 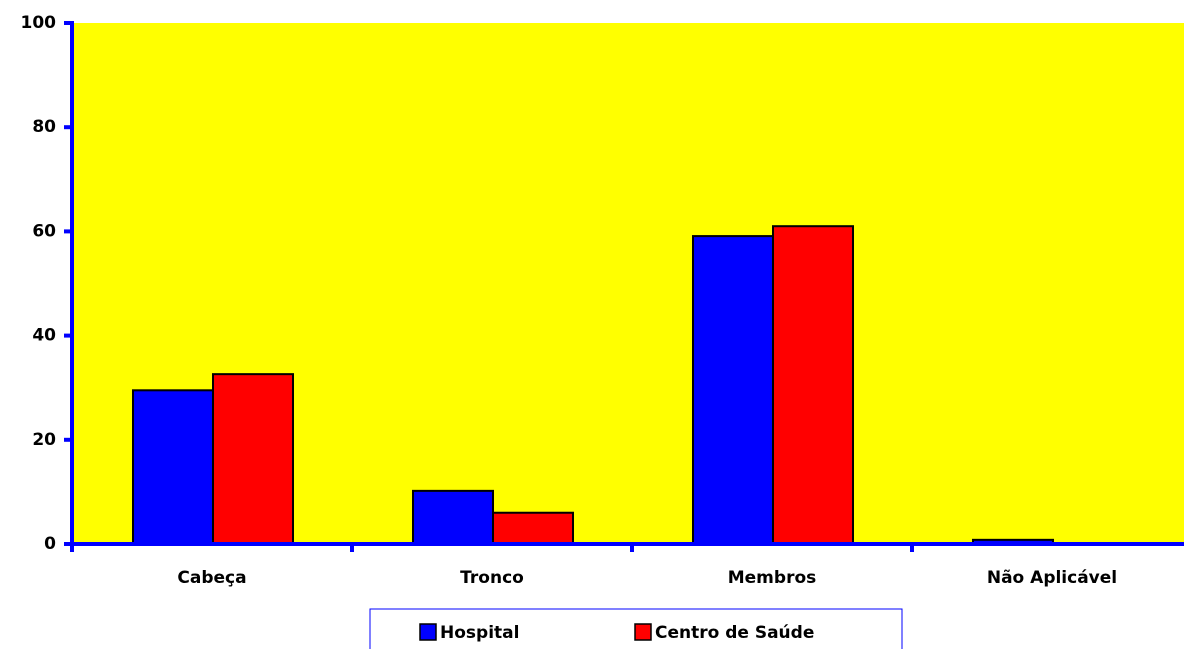 What do you see at coordinates (1052, 578) in the screenshot?
I see `x-tick-label: Não Aplicável` at bounding box center [1052, 578].